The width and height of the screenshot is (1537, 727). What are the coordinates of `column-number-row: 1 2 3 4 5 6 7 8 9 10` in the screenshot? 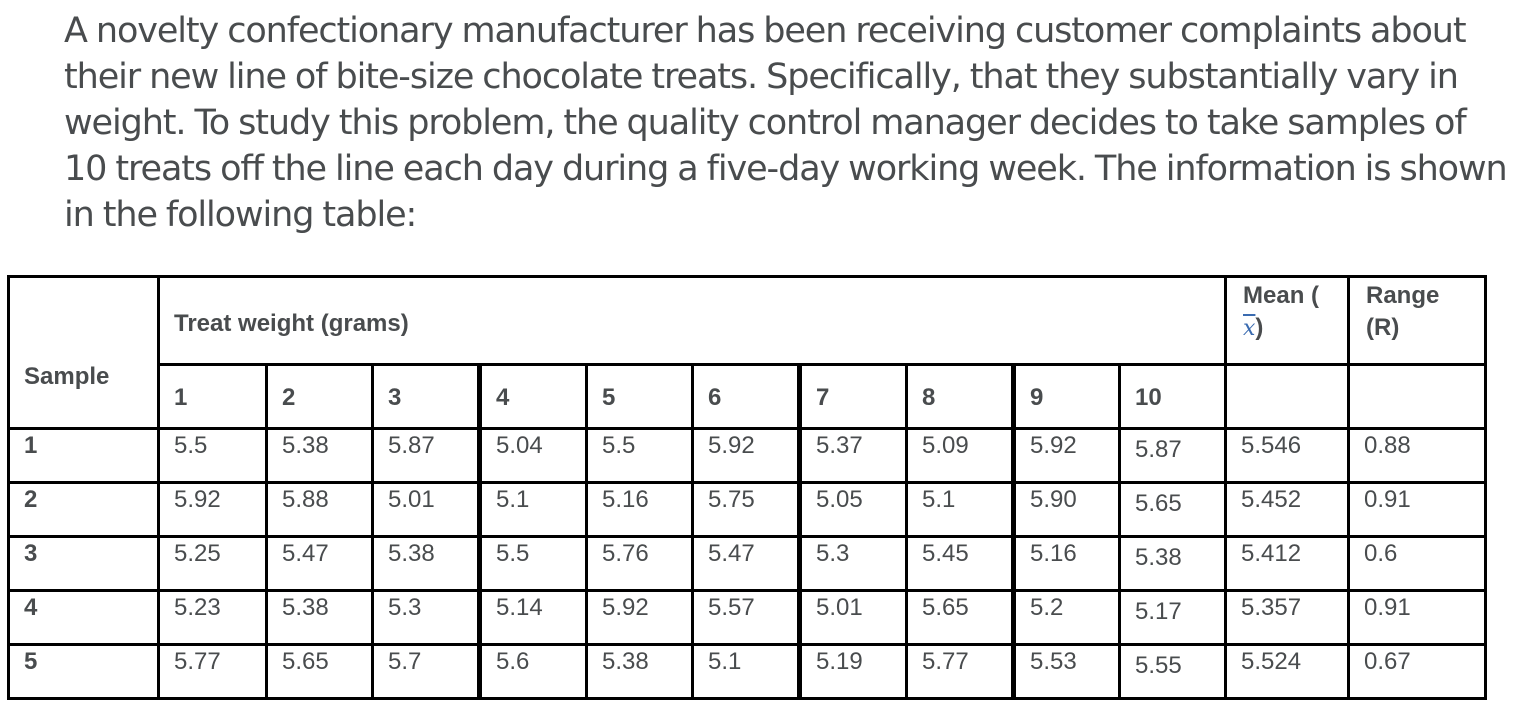 It's located at (748, 396).